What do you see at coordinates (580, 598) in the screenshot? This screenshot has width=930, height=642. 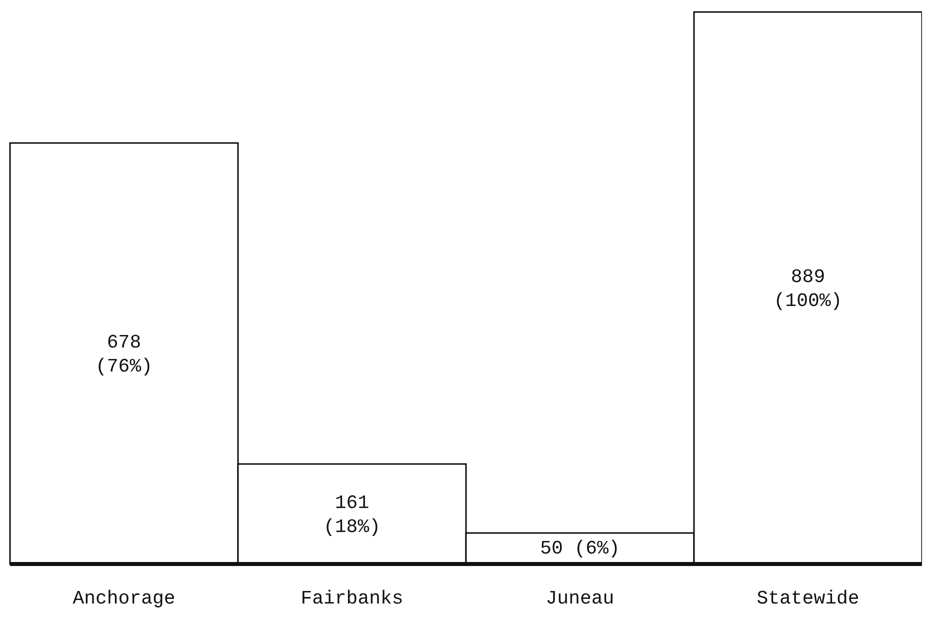 I see `x-tick-label: Juneau` at bounding box center [580, 598].